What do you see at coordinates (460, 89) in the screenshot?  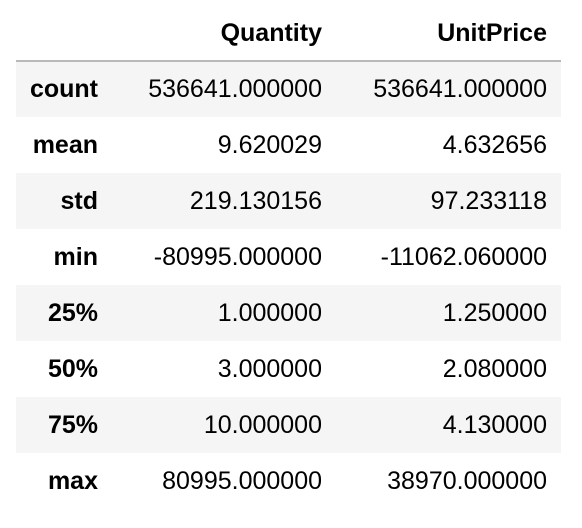 I see `unitprice-cell: 536641.000000` at bounding box center [460, 89].